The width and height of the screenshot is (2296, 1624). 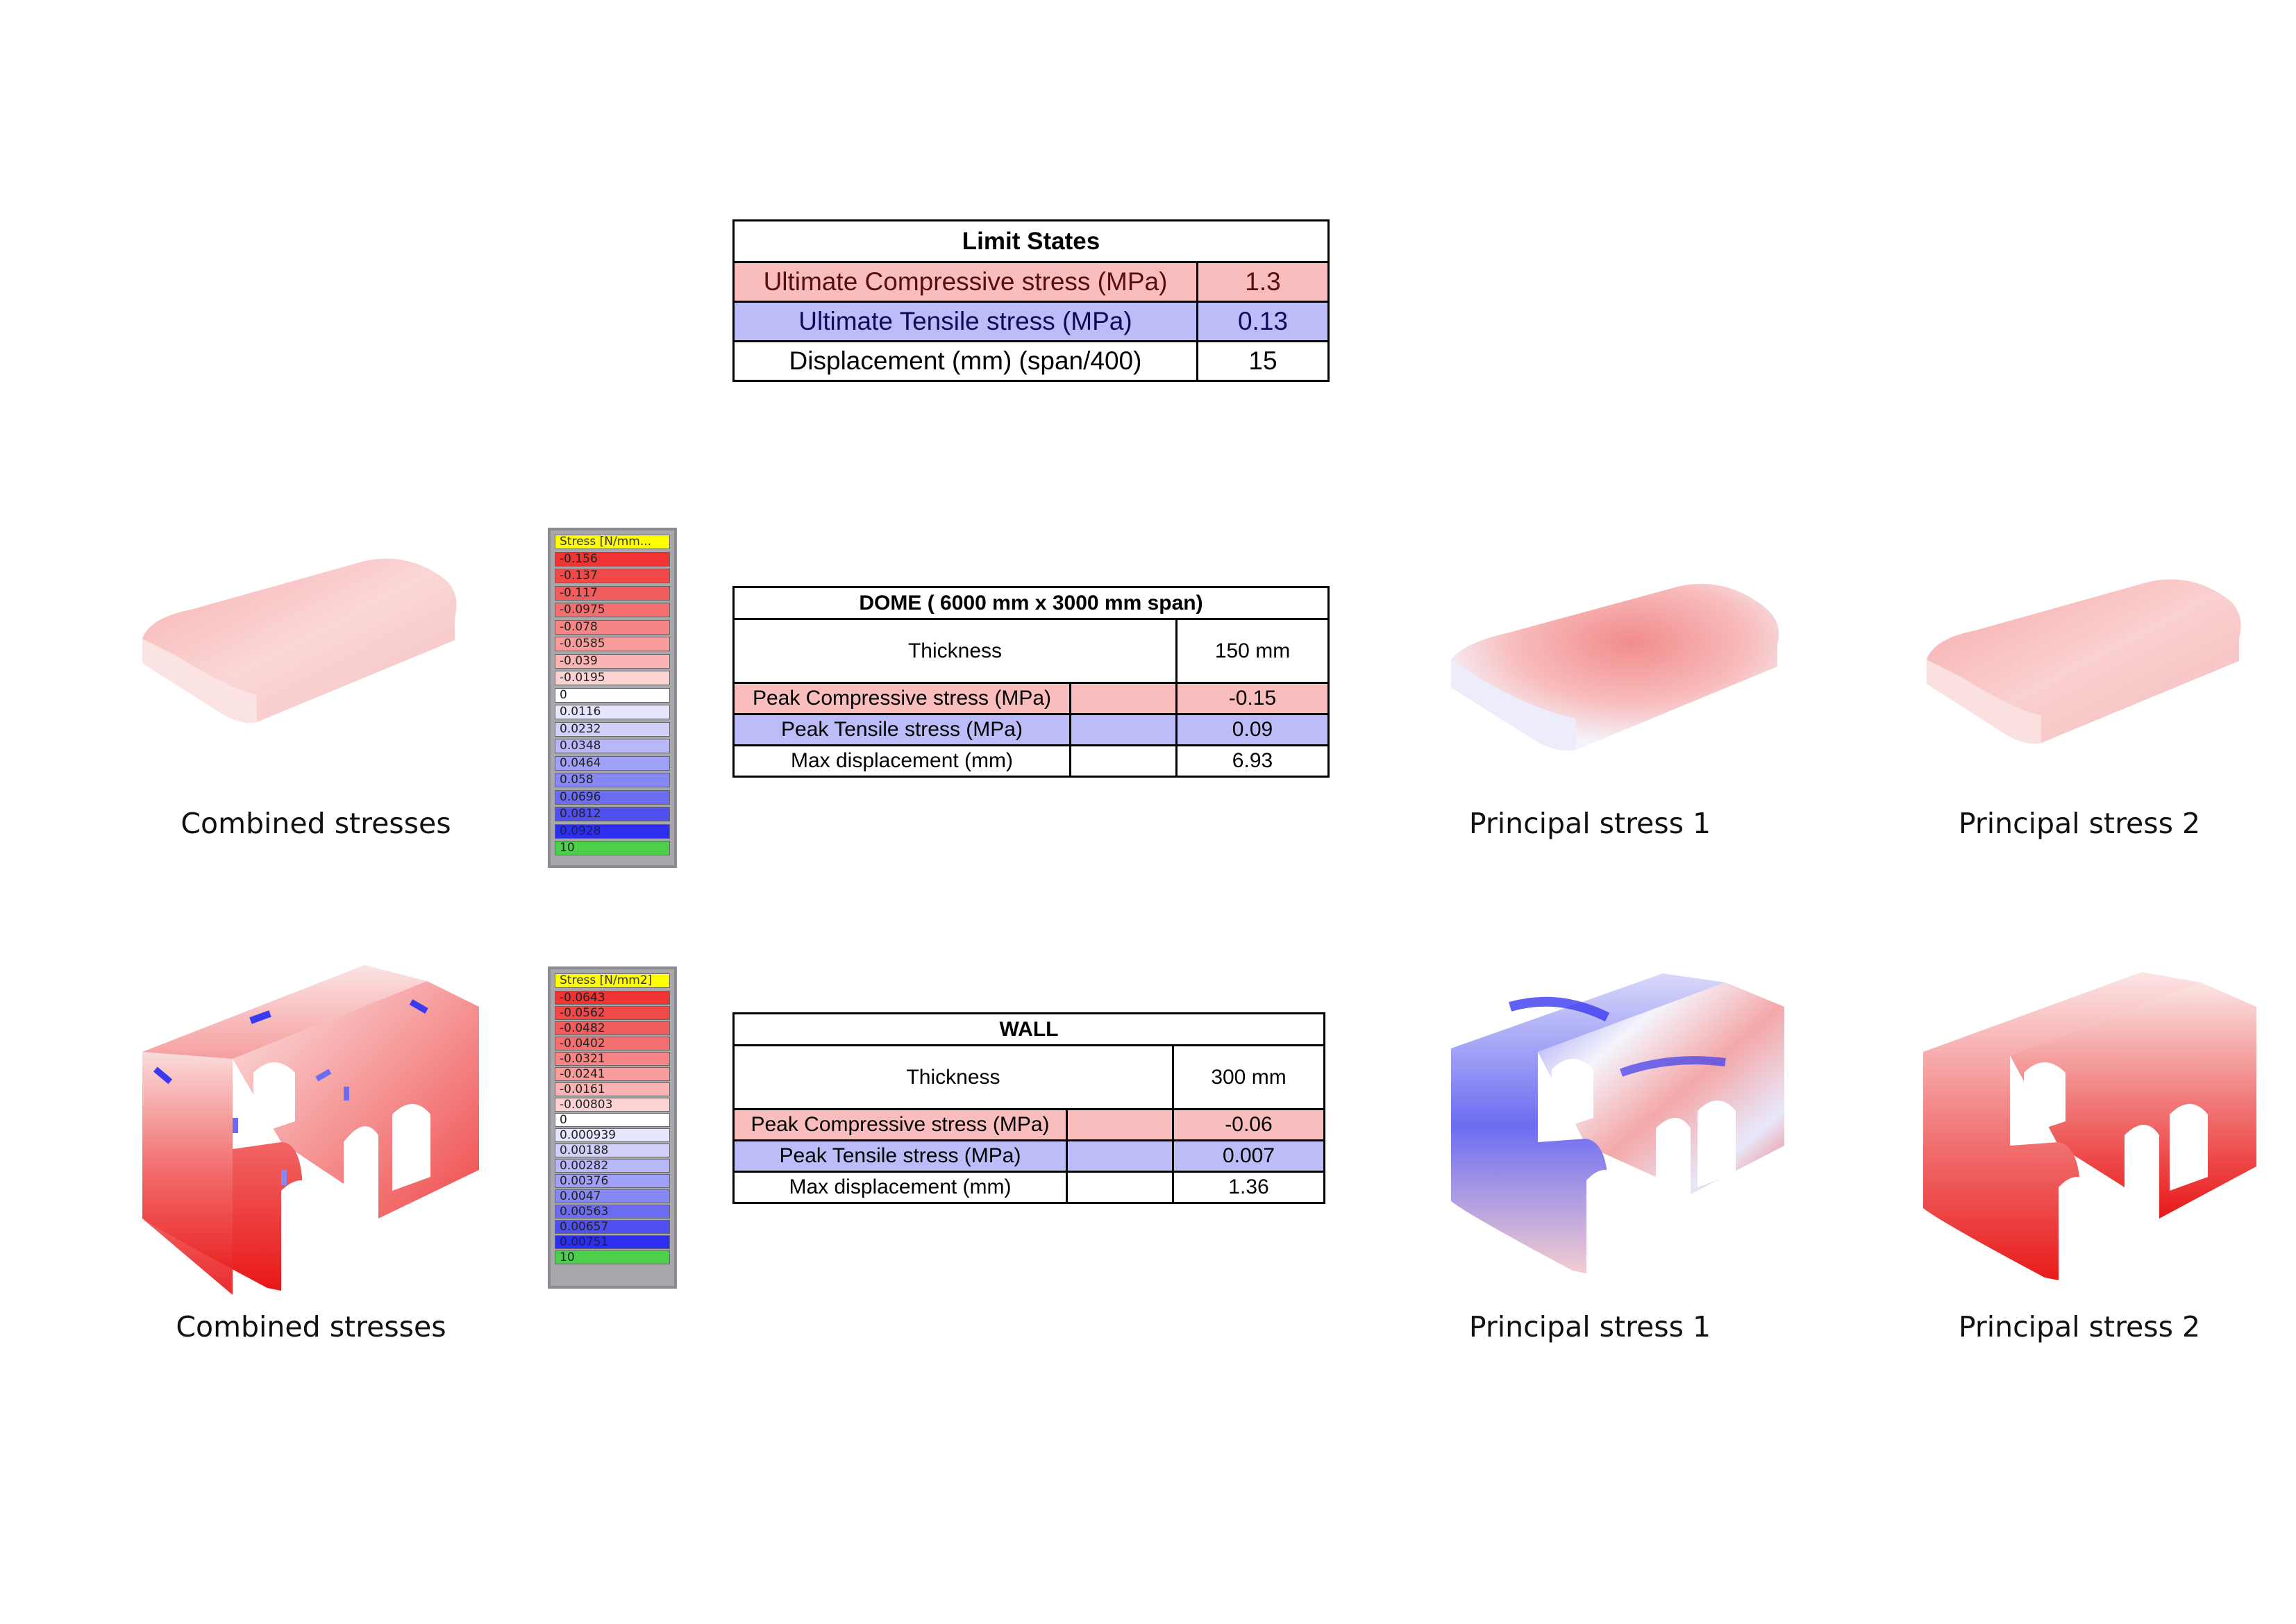 I want to click on wall-principal-1-caption: Principal stress 1, so click(x=1589, y=1326).